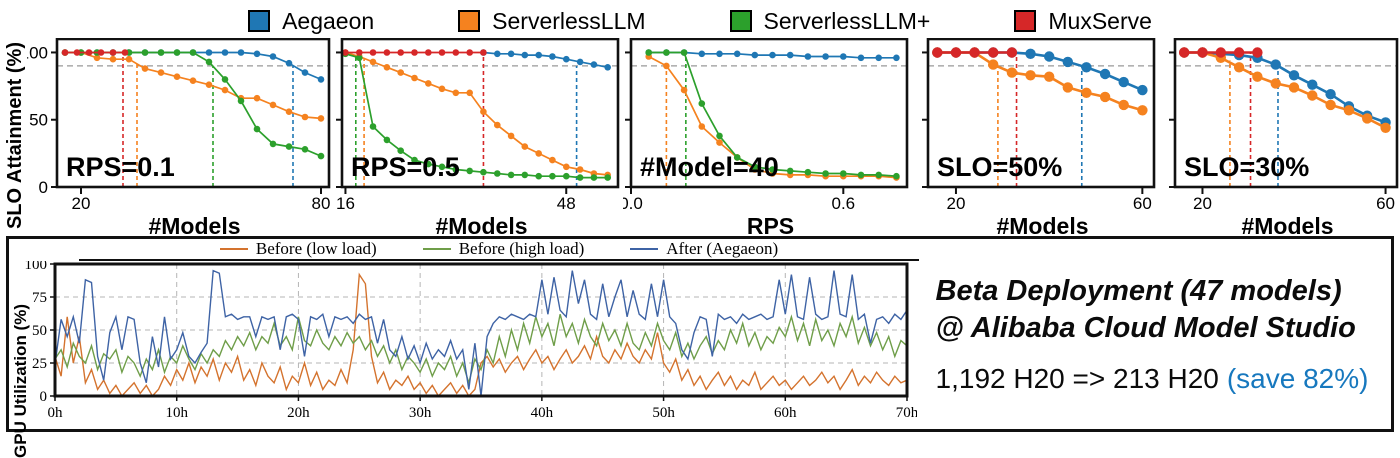  What do you see at coordinates (1138, 290) in the screenshot?
I see `note-line-1: Beta Deployment (47 models)` at bounding box center [1138, 290].